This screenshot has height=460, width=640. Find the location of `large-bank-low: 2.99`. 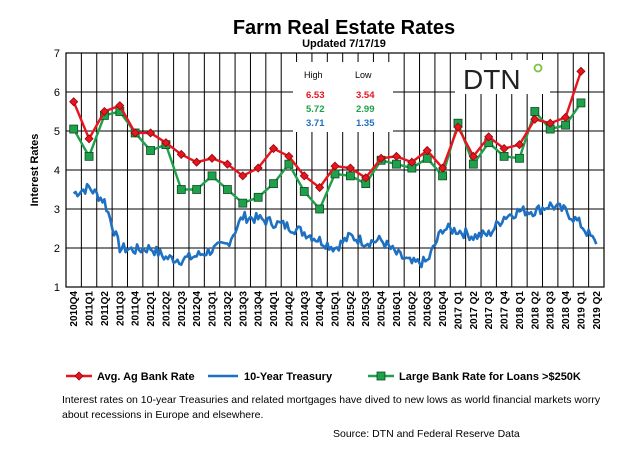

large-bank-low: 2.99 is located at coordinates (365, 109).